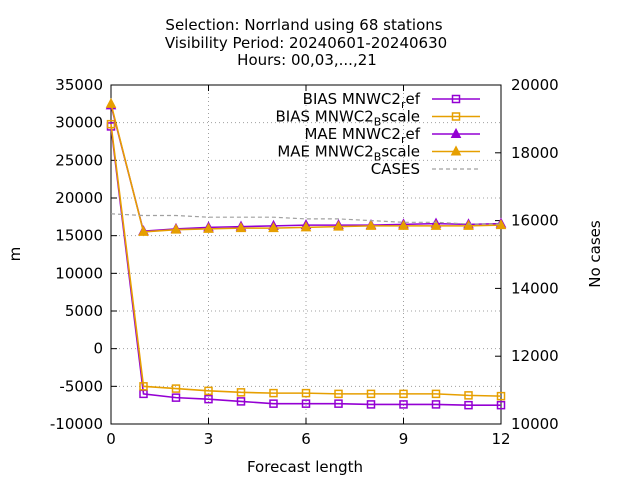 The image size is (640, 480). What do you see at coordinates (362, 135) in the screenshot?
I see `legend-label: MAE MNWC2ref` at bounding box center [362, 135].